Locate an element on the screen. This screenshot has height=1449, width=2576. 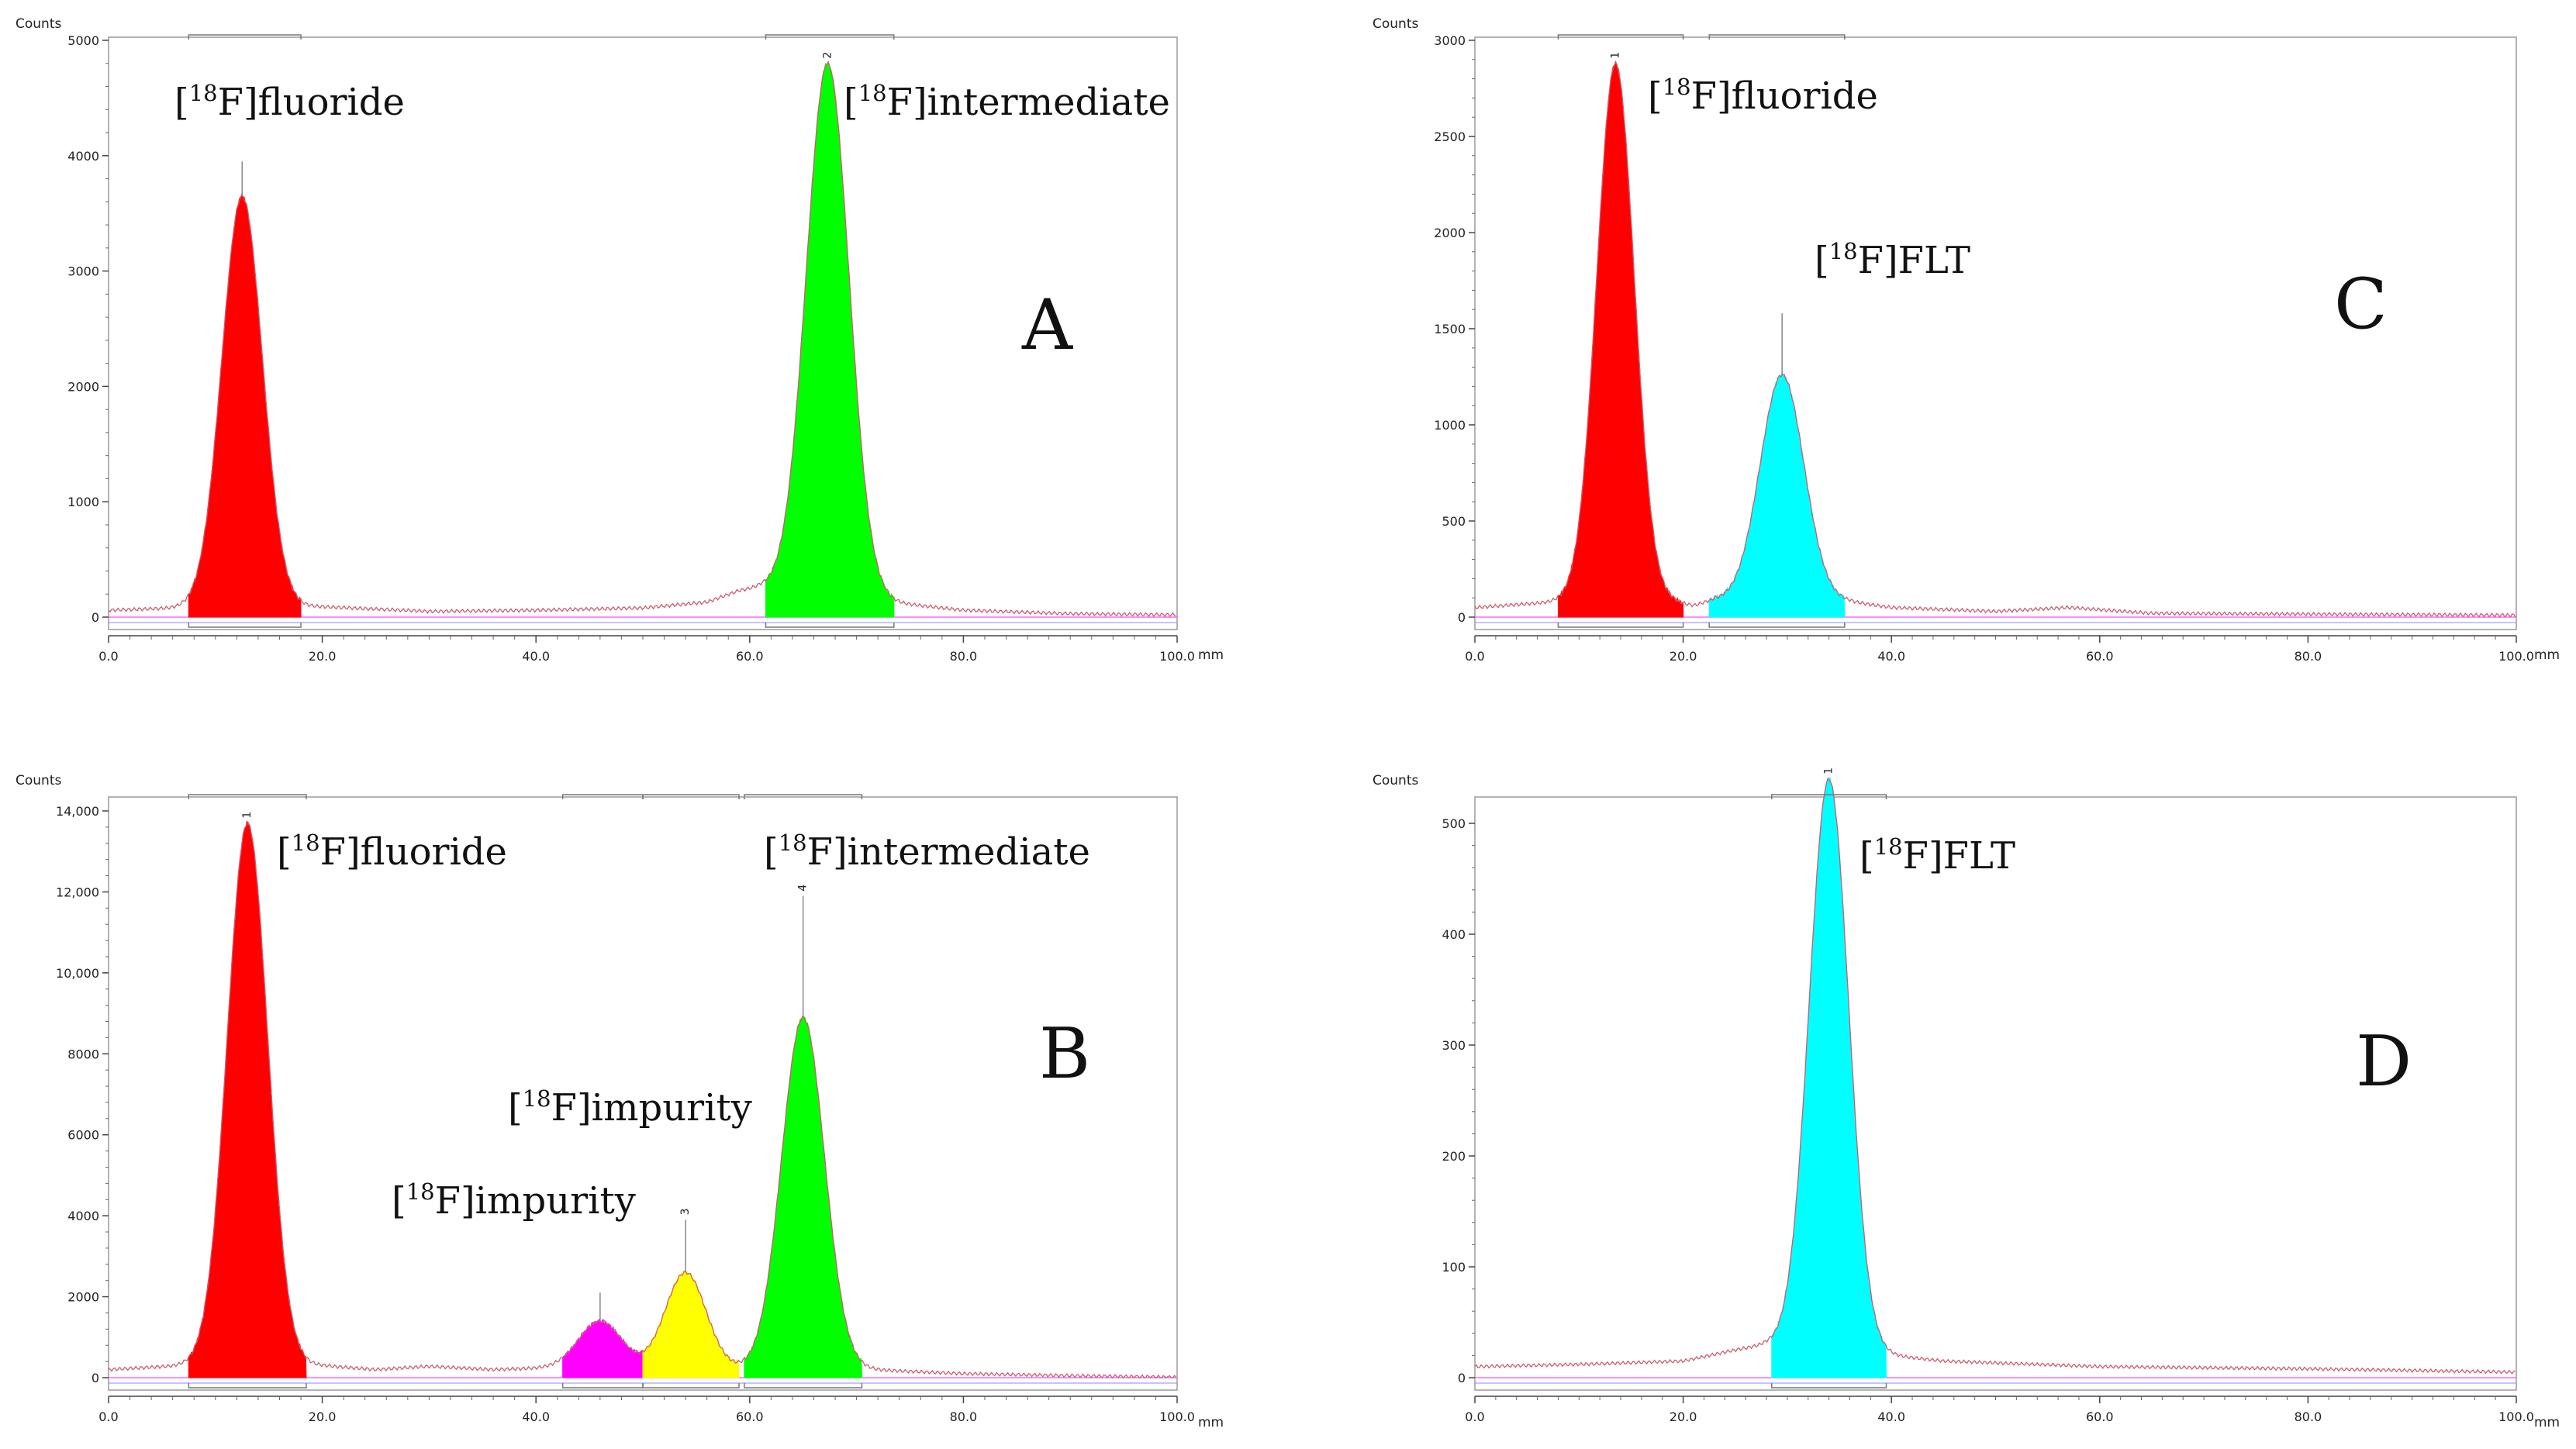
peak-label-impurity-1: [18F]impurity is located at coordinates (514, 1200).